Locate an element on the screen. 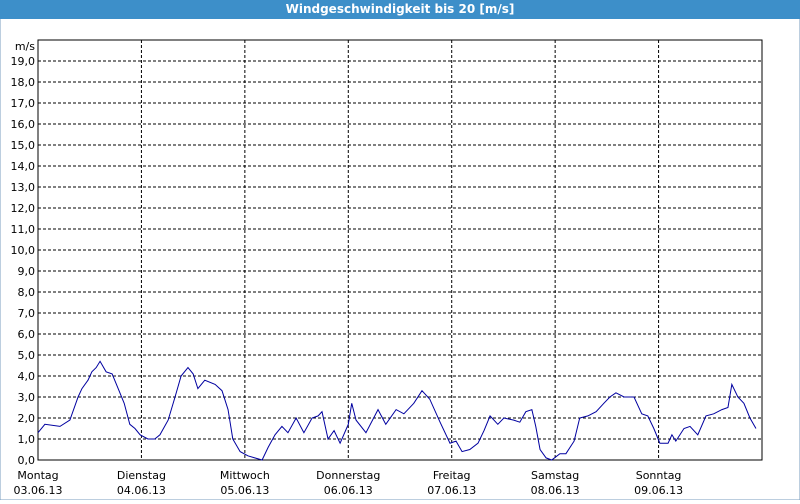 The width and height of the screenshot is (800, 504). x-tick-label: 05.06.13 is located at coordinates (244, 490).